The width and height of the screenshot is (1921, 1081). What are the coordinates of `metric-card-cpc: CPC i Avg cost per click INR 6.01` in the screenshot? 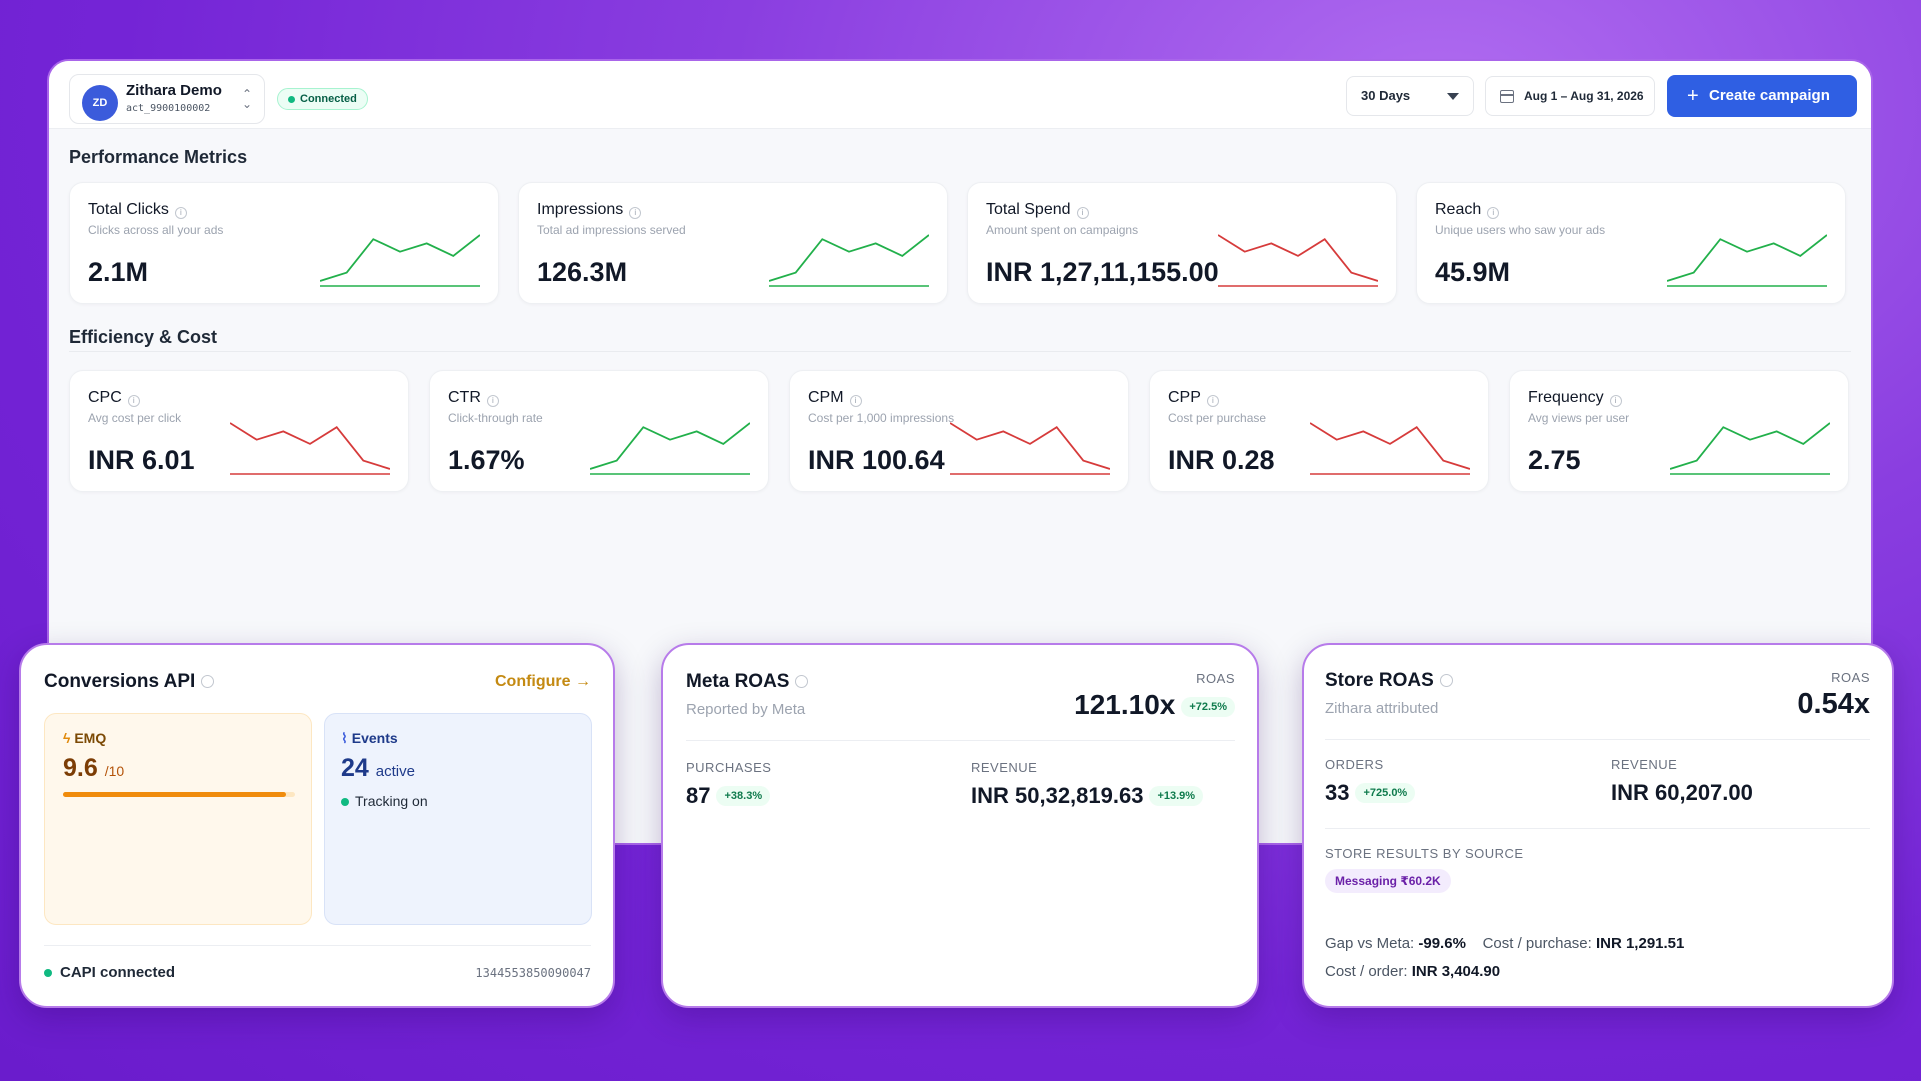 It's located at (239, 431).